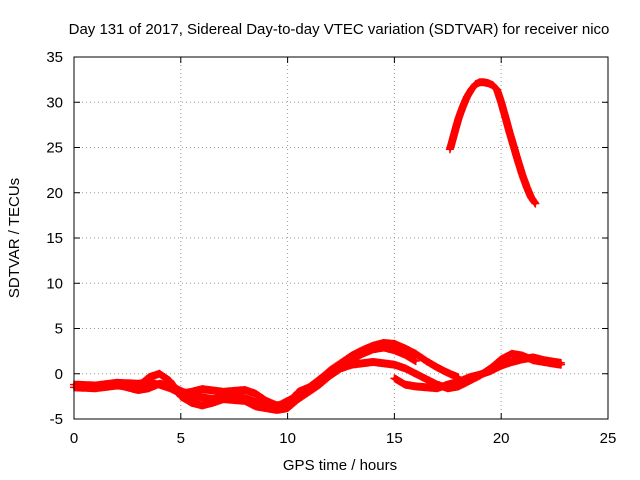  I want to click on x-tick-label: 15, so click(394, 438).